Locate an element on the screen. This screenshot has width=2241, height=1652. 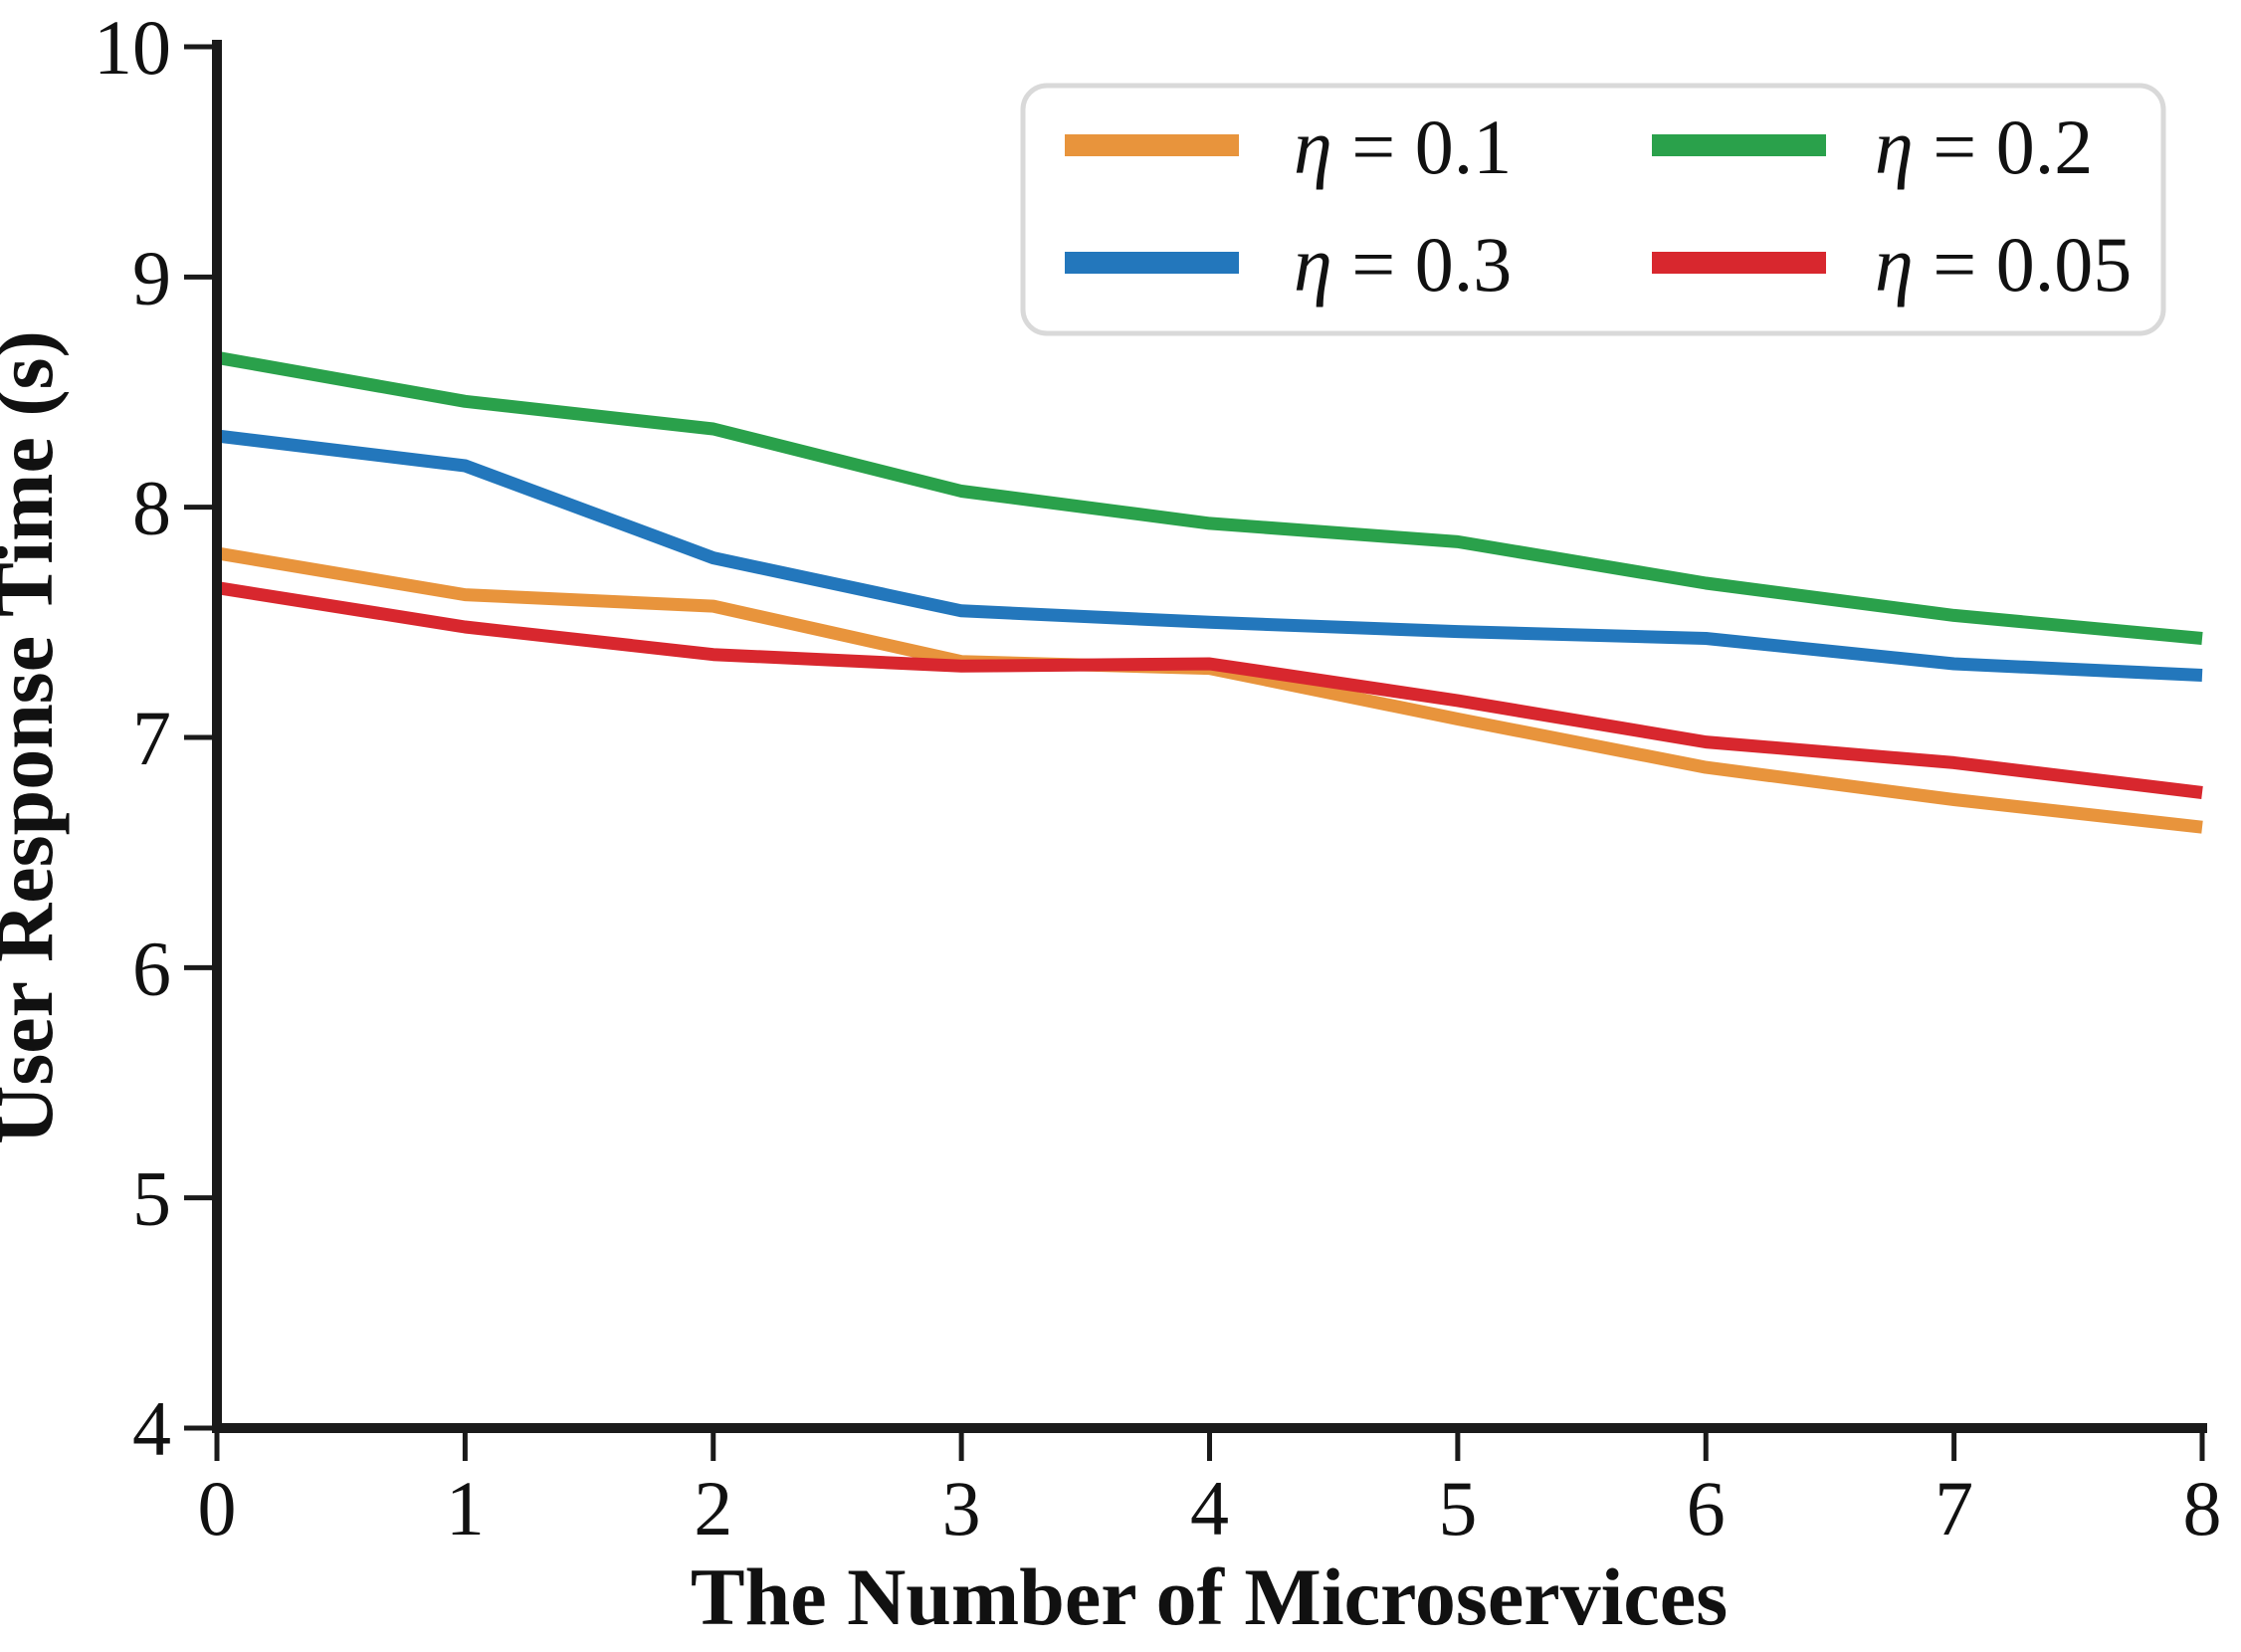
y-axis-ticks: 4 5 6 7 8 9 10 is located at coordinates (153, 738).